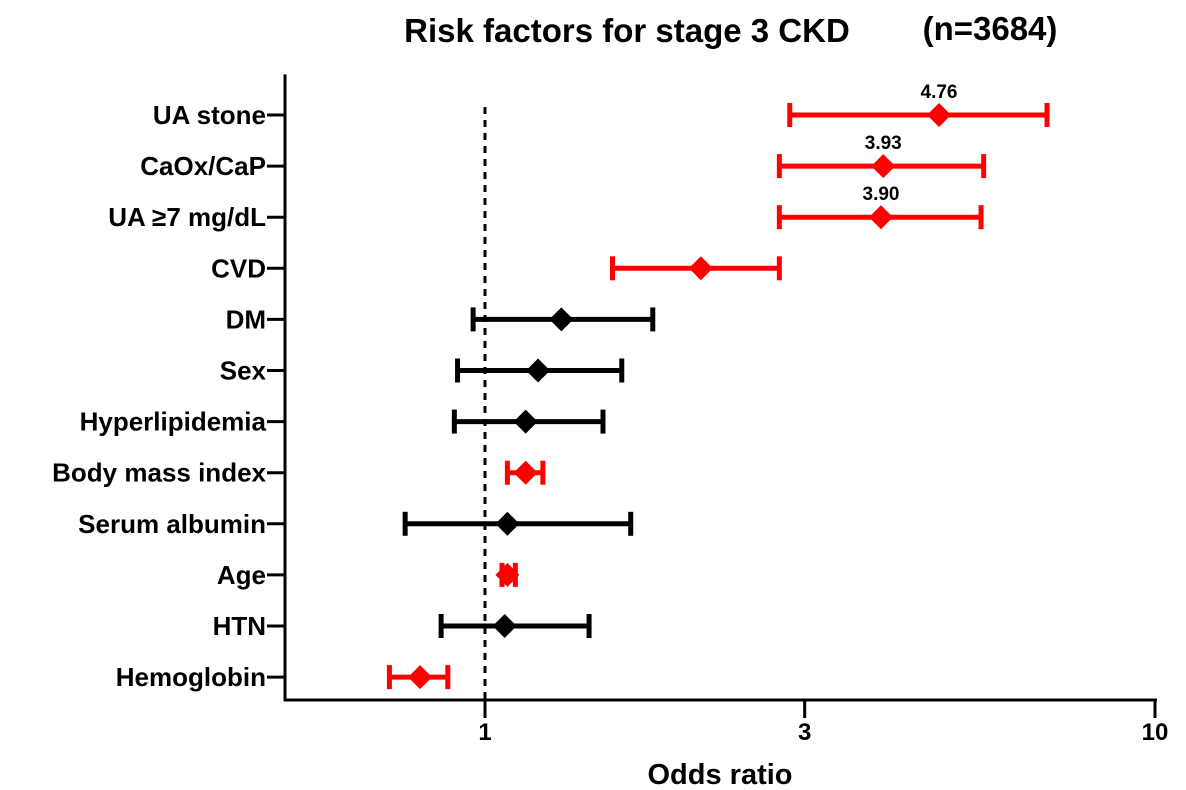 The width and height of the screenshot is (1186, 790). What do you see at coordinates (881, 194) in the screenshot?
I see `data-label: 3.90` at bounding box center [881, 194].